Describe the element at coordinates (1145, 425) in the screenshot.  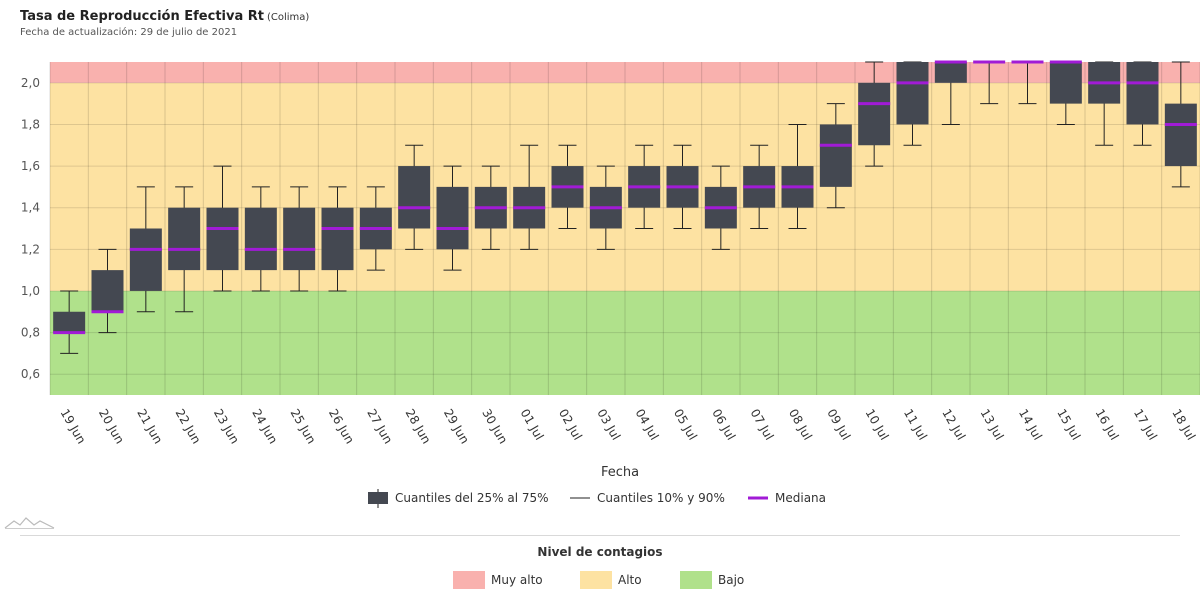
I see `x-tick-label: 17 Jul` at that location.